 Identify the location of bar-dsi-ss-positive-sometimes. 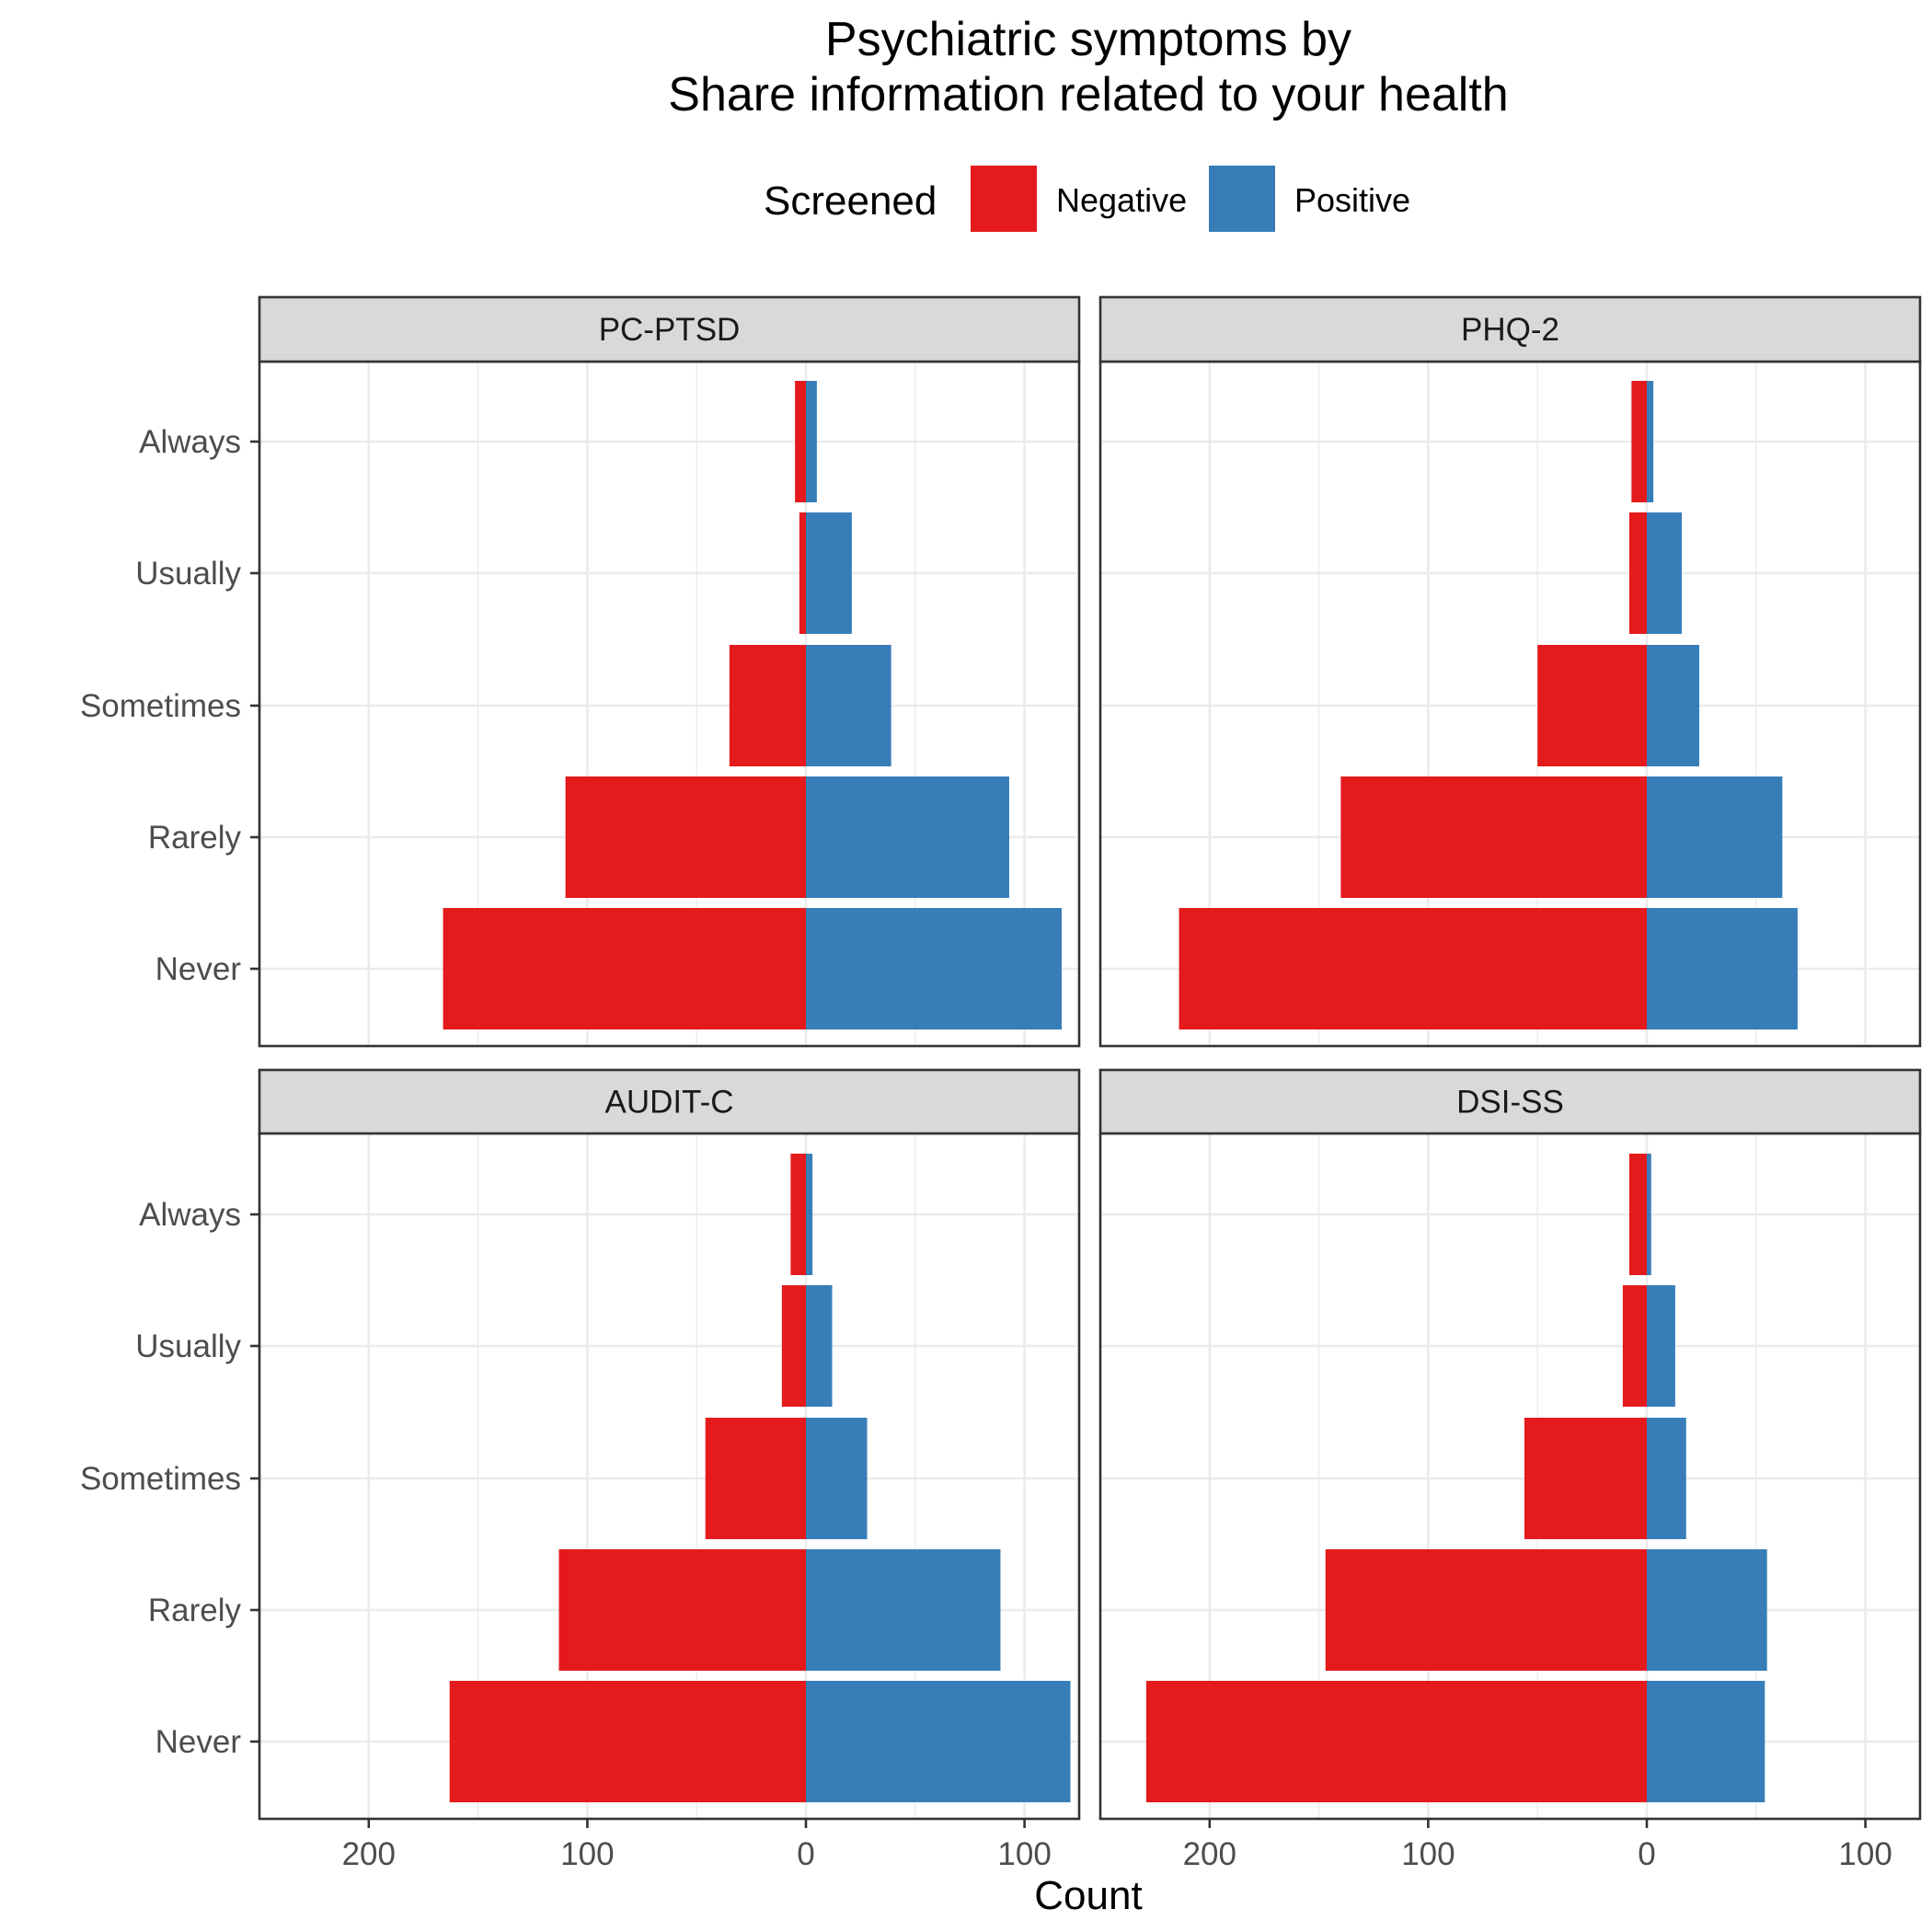
(1666, 1478).